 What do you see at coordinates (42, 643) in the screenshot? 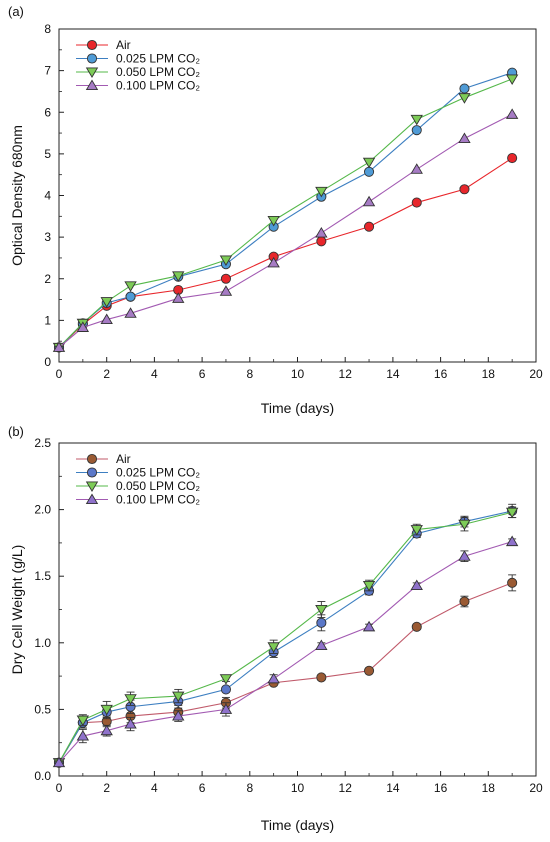
I see `y-tick-label: 1.0` at bounding box center [42, 643].